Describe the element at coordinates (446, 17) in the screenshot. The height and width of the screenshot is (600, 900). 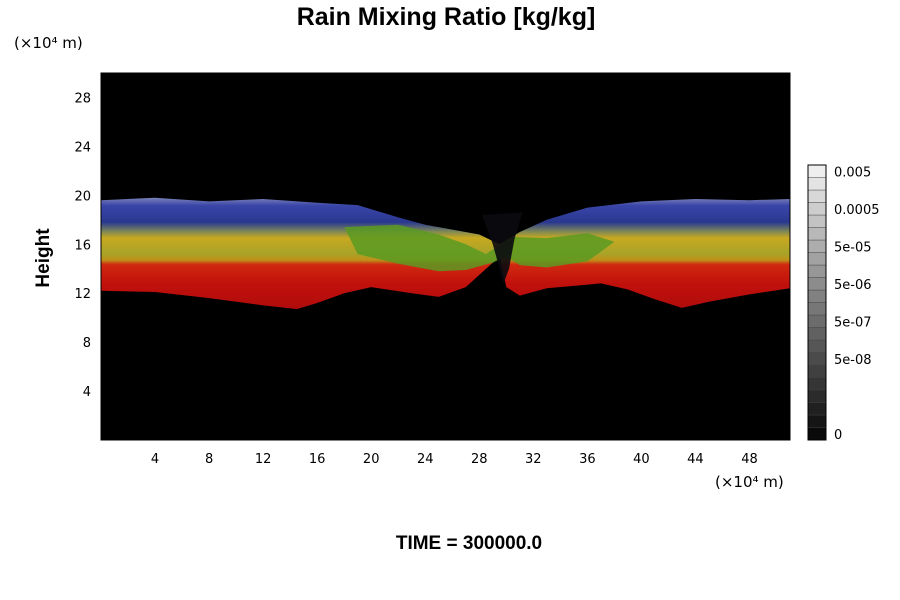
I see `chart-title: Rain Mixing Ratio [kg/kg]` at that location.